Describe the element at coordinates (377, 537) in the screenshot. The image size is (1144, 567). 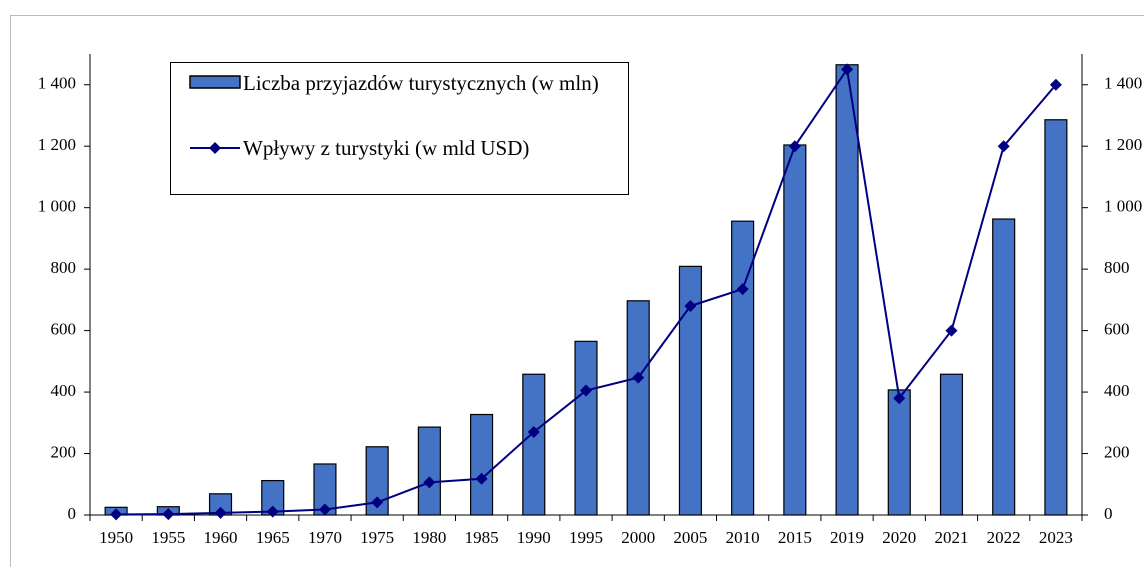
I see `x-tick-label: 1975` at that location.